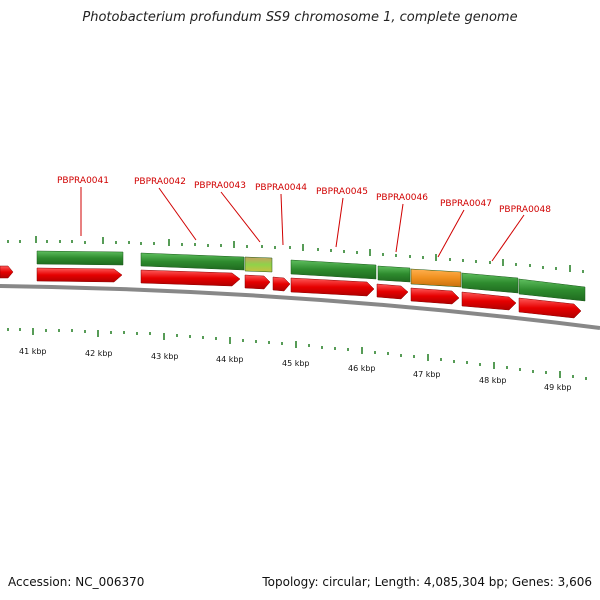 This screenshot has width=600, height=600. I want to click on backbone-arc, so click(300, 307).